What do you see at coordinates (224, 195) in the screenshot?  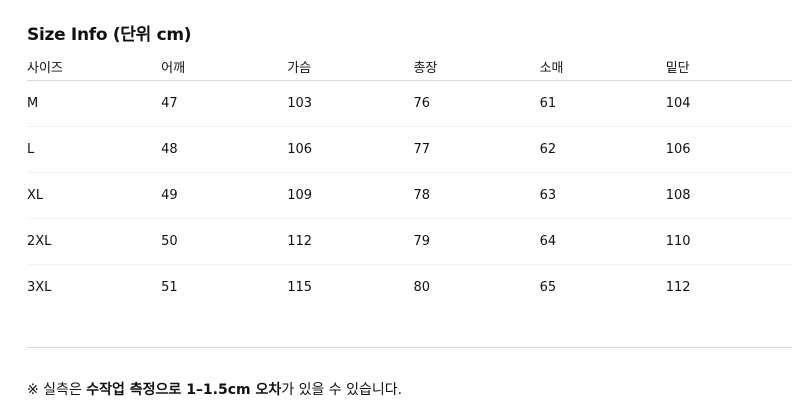 I see `table-cell: 49` at bounding box center [224, 195].